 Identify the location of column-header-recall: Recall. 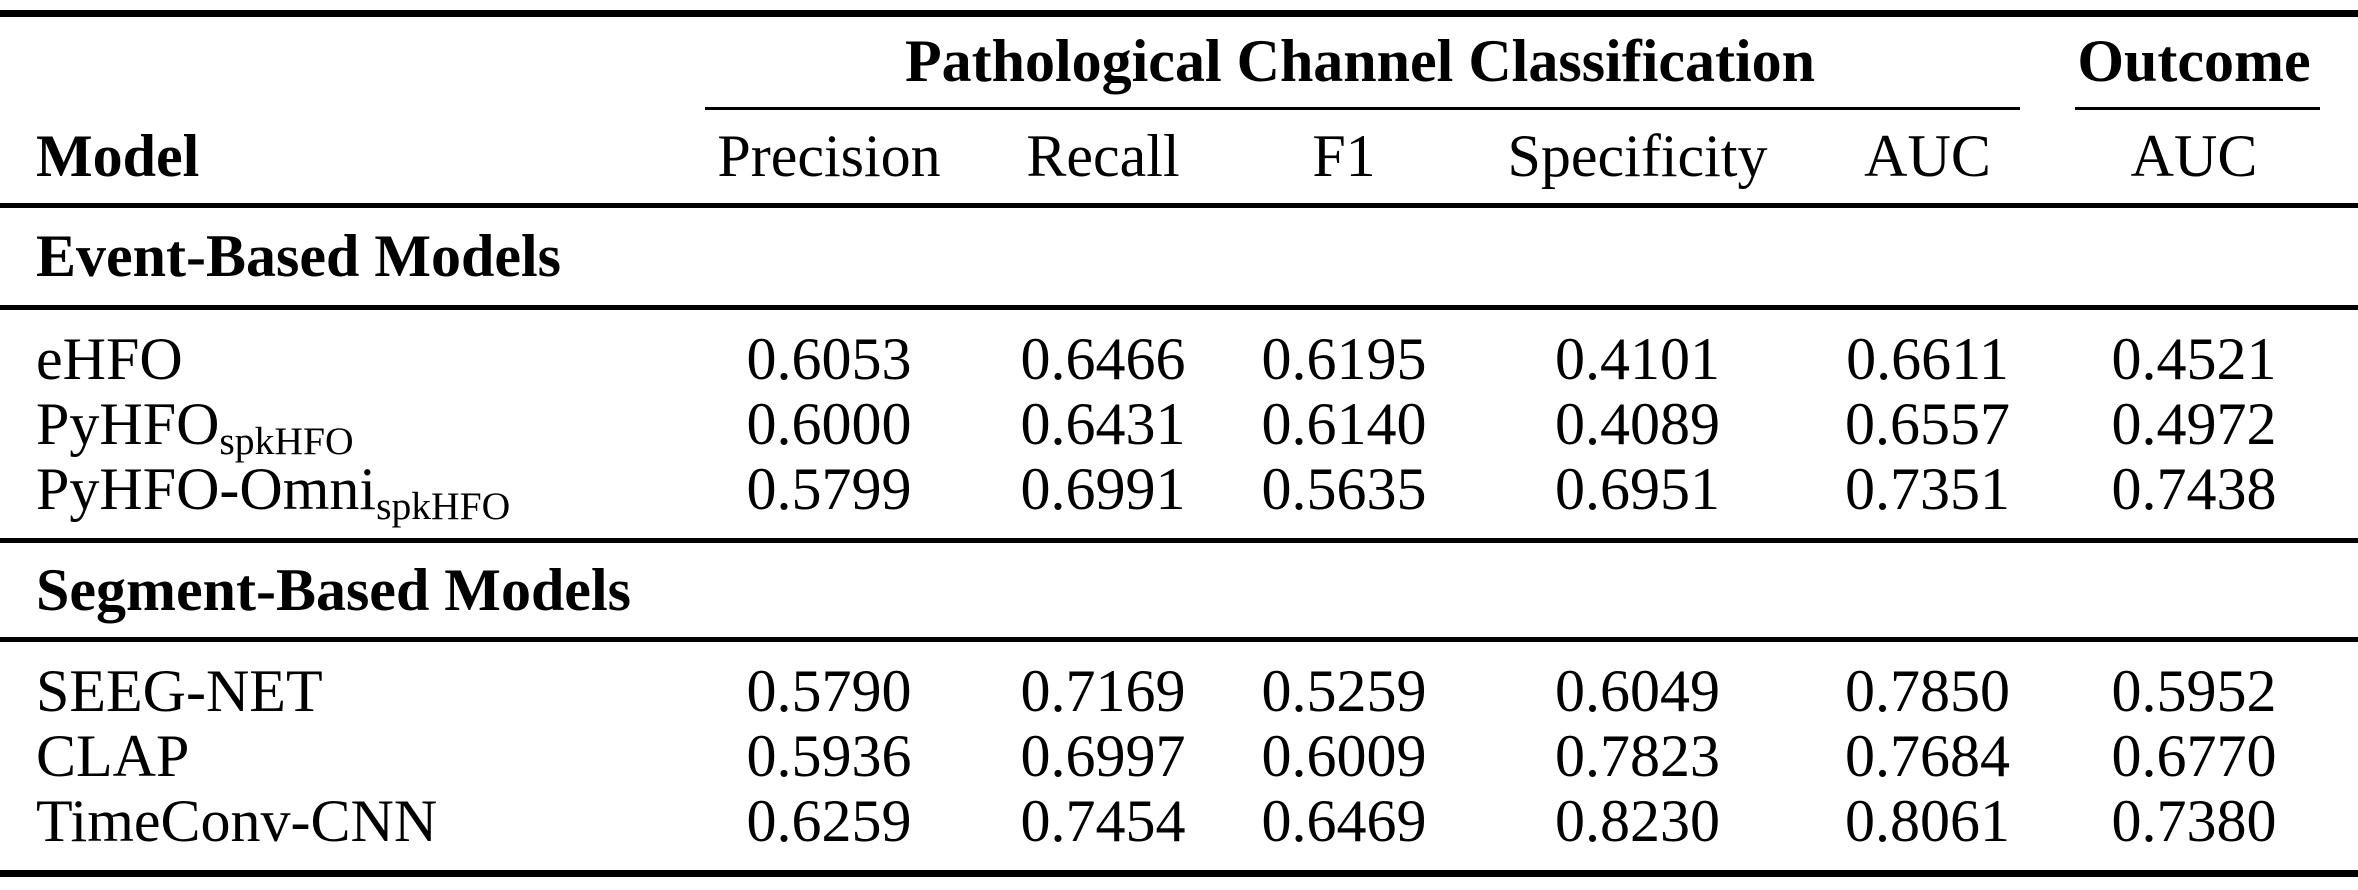
(1103, 156).